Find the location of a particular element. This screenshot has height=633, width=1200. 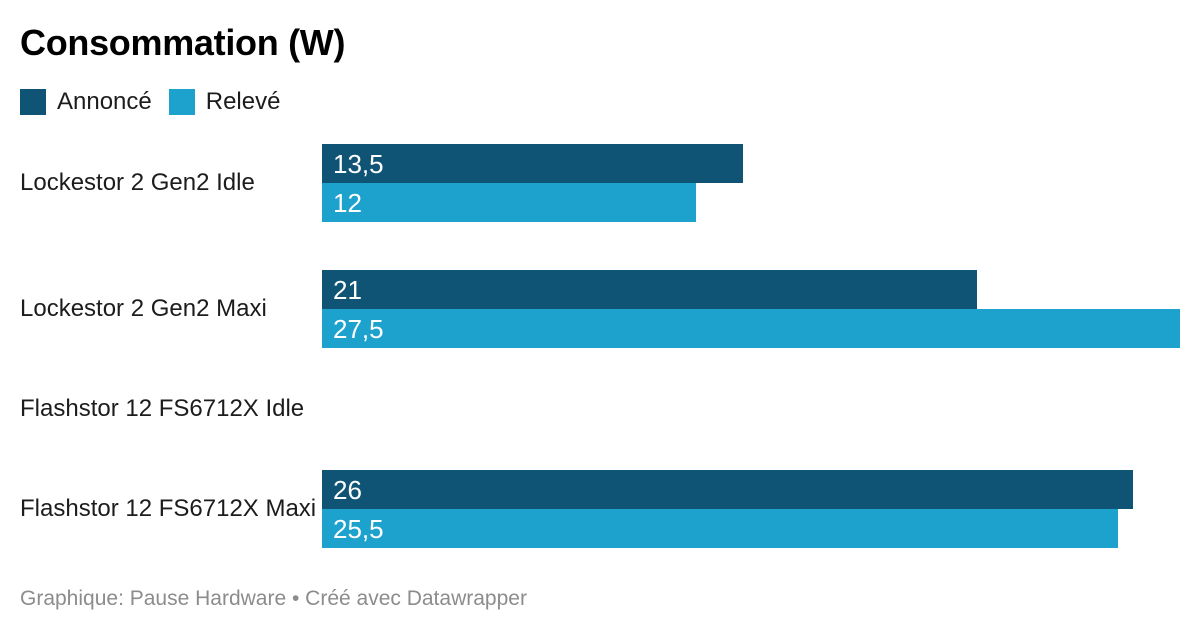

legend-label-annonce: Annoncé is located at coordinates (104, 101).